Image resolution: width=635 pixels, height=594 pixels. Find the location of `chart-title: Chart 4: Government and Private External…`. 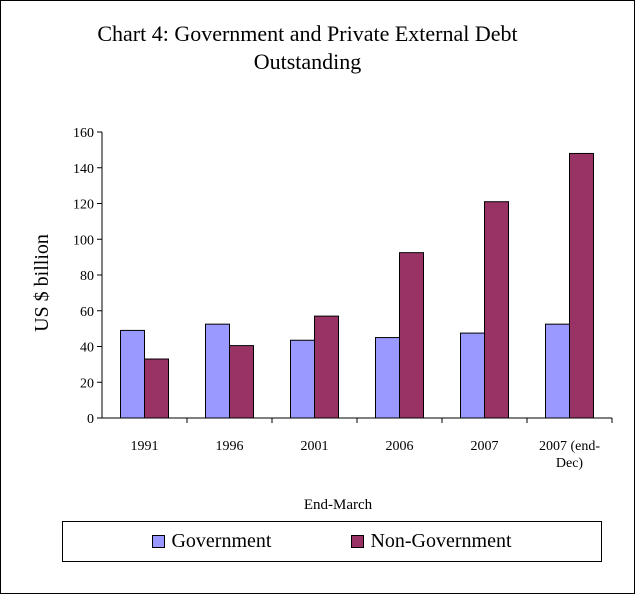

chart-title: Chart 4: Government and Private External… is located at coordinates (307, 48).